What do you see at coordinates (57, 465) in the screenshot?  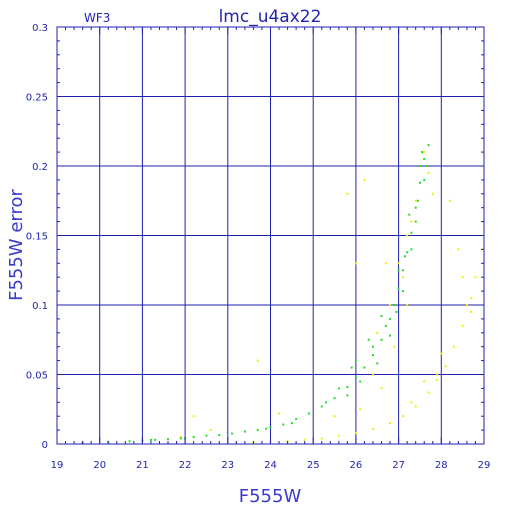 I see `x-tick-label: 19` at bounding box center [57, 465].